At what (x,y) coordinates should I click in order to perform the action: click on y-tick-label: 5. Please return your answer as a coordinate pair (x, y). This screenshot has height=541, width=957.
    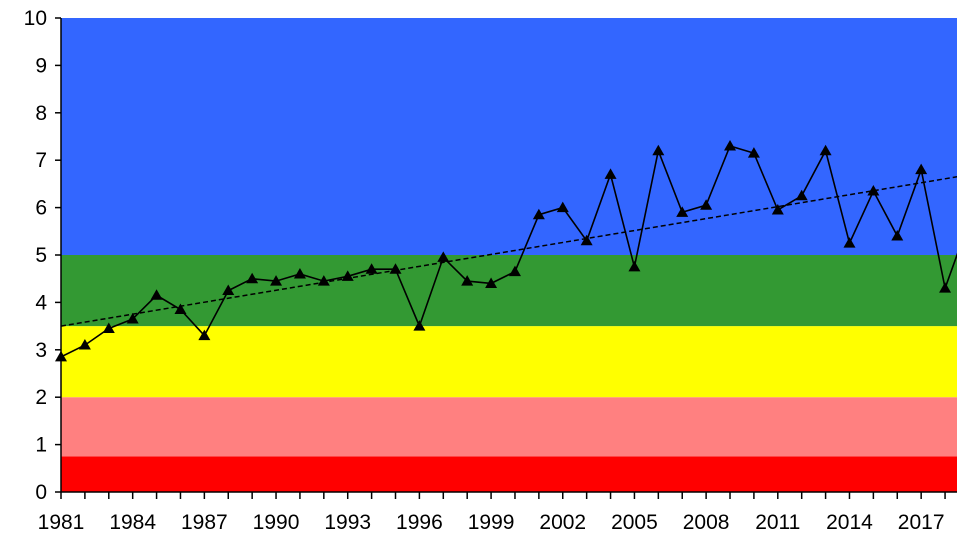
    Looking at the image, I should click on (41, 255).